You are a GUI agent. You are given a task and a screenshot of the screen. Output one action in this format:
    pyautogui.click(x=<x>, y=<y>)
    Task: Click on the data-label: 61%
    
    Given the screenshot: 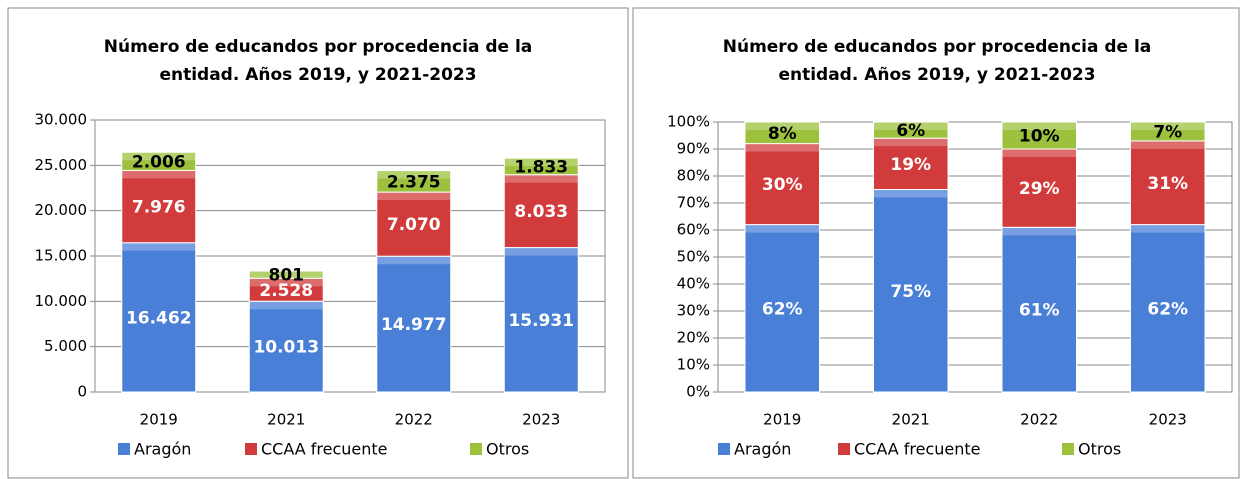 What is the action you would take?
    pyautogui.click(x=1039, y=311)
    